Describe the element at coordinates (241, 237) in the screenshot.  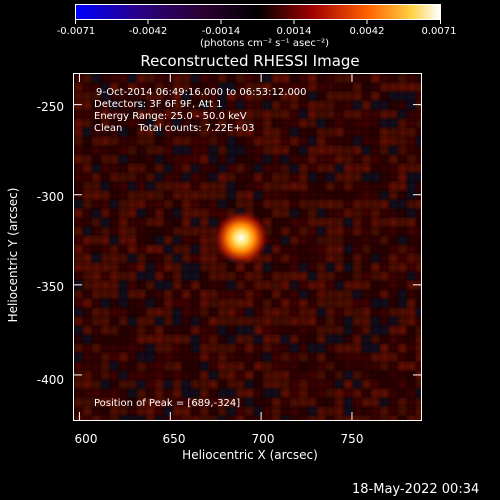
I see `peak-source` at that location.